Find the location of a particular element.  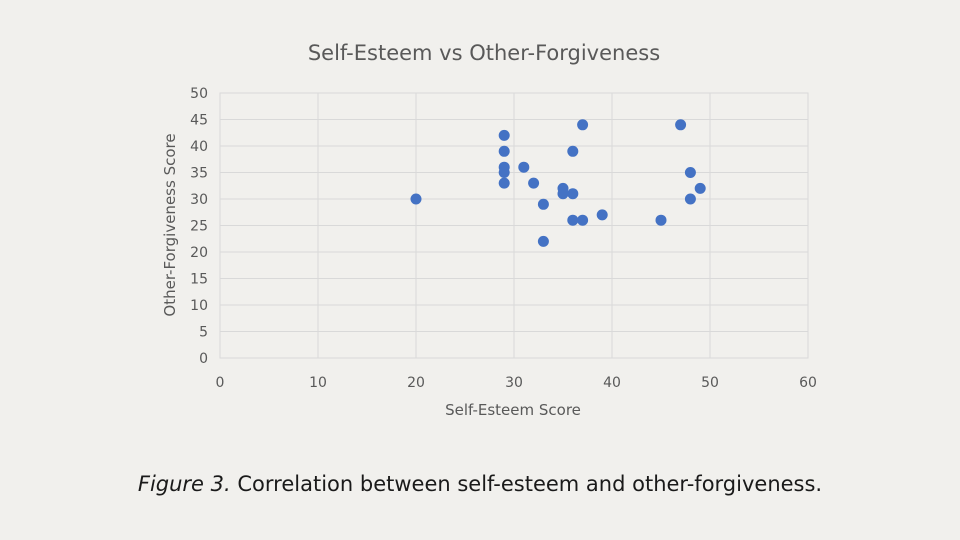

y-tick-label: 25 is located at coordinates (199, 227).